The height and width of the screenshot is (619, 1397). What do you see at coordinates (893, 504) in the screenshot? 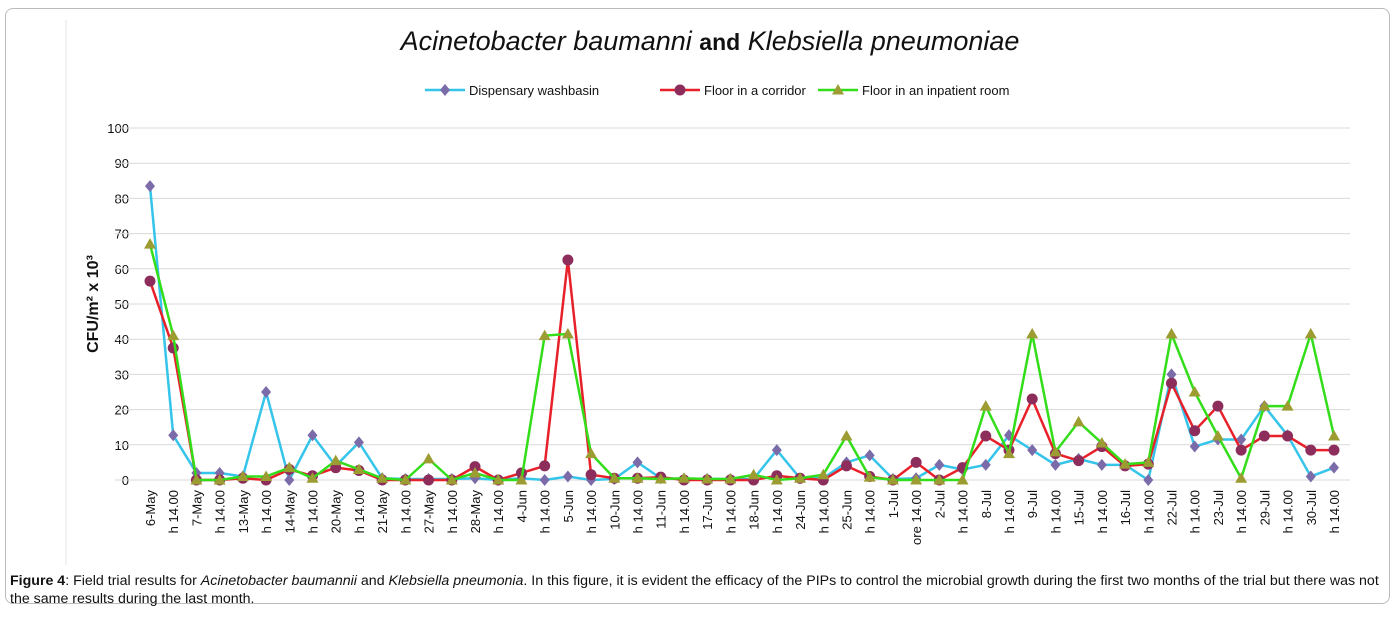
I see `x-tick-label: 1-Jul` at bounding box center [893, 504].